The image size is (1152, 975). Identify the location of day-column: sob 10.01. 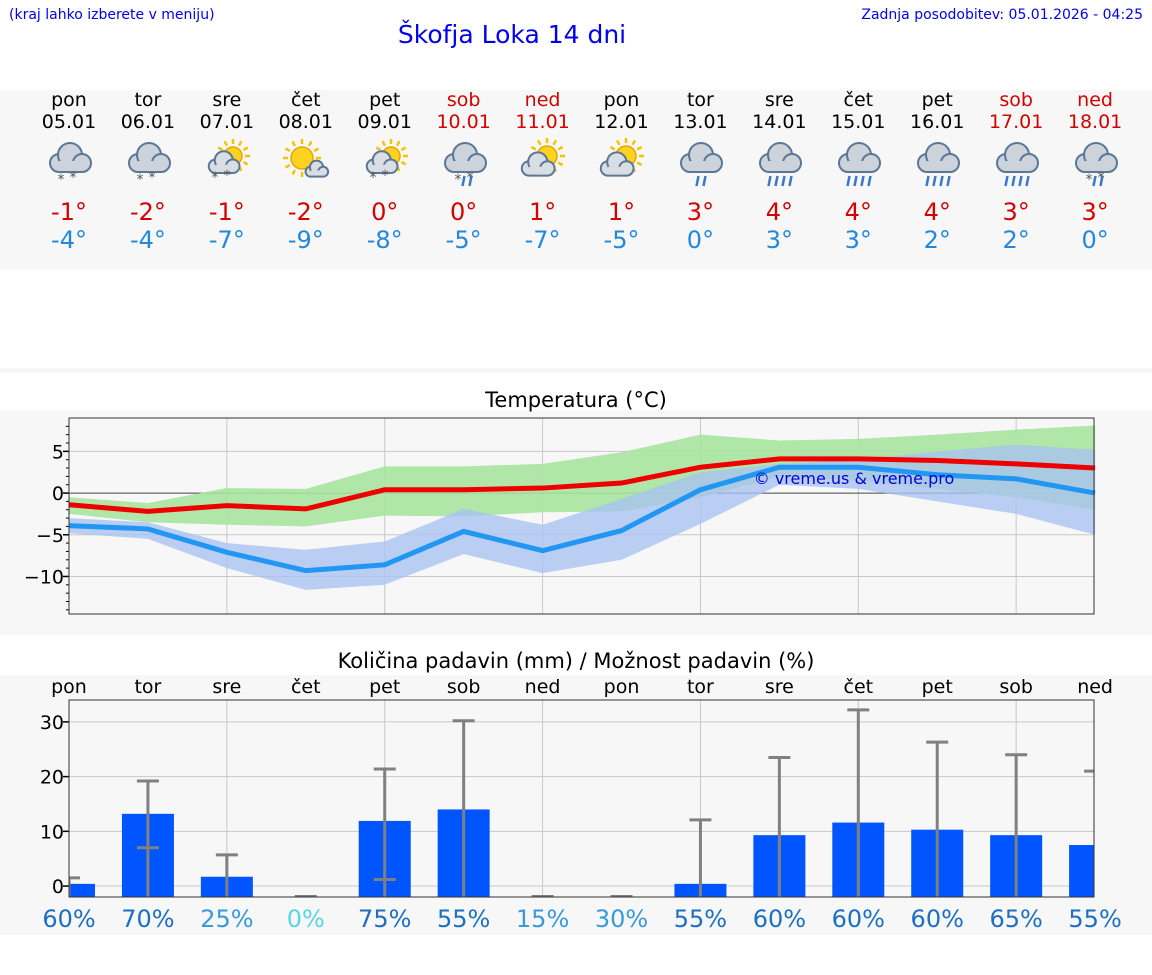
(464, 111).